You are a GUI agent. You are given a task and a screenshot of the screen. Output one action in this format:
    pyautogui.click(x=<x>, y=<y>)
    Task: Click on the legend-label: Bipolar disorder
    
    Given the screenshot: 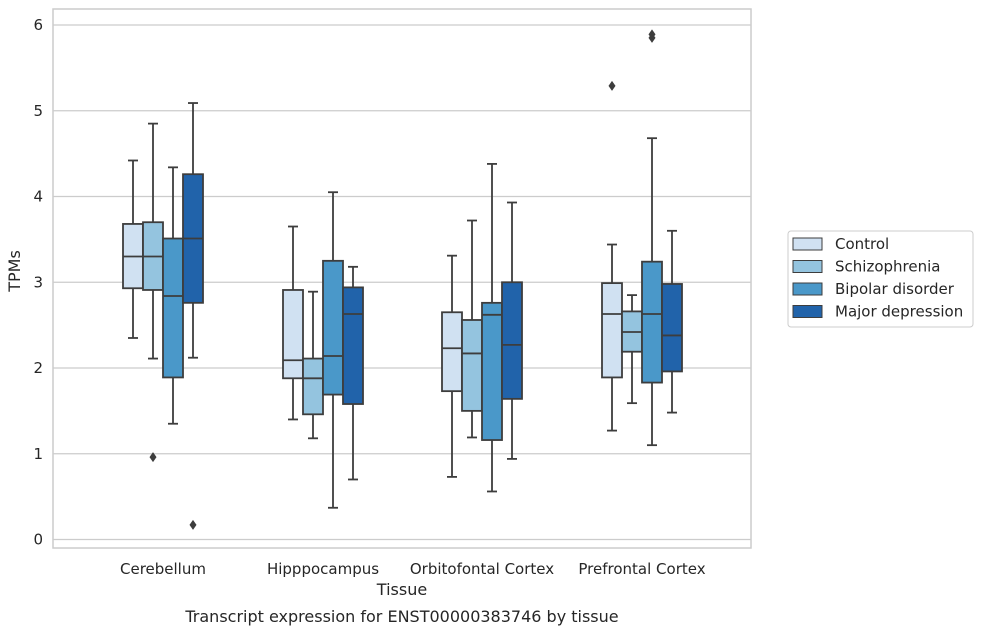 What is the action you would take?
    pyautogui.click(x=895, y=289)
    